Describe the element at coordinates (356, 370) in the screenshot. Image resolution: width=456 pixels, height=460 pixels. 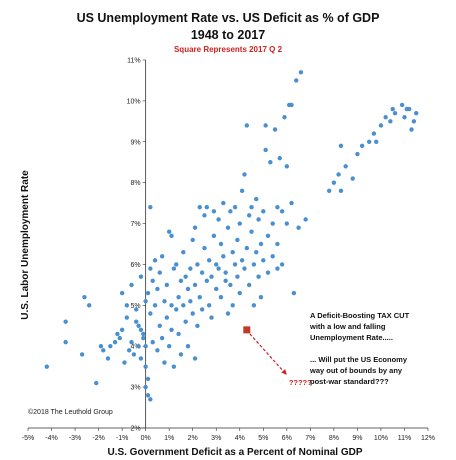
I see `annotation-line: way out of bounds by any` at that location.